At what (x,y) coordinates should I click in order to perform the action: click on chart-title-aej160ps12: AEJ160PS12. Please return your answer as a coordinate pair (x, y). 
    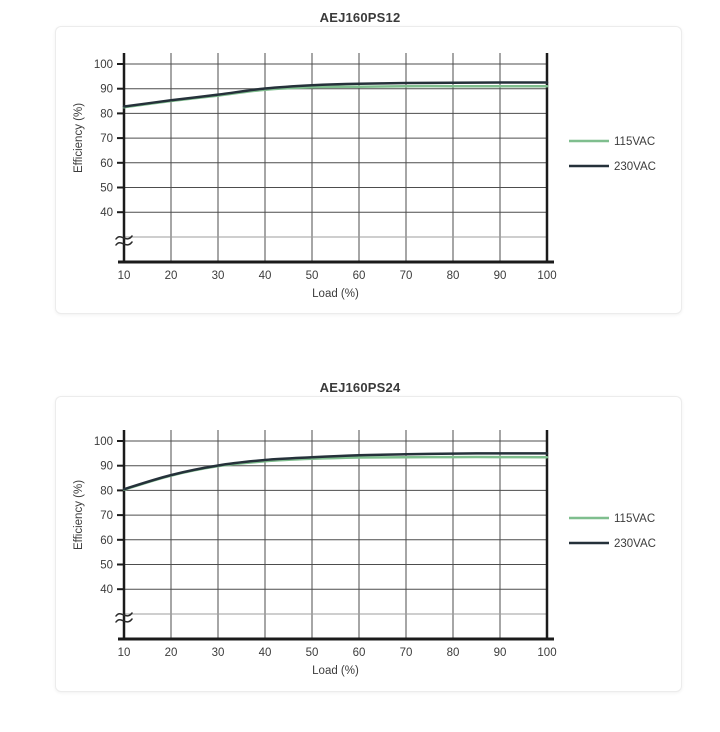
    Looking at the image, I should click on (360, 17).